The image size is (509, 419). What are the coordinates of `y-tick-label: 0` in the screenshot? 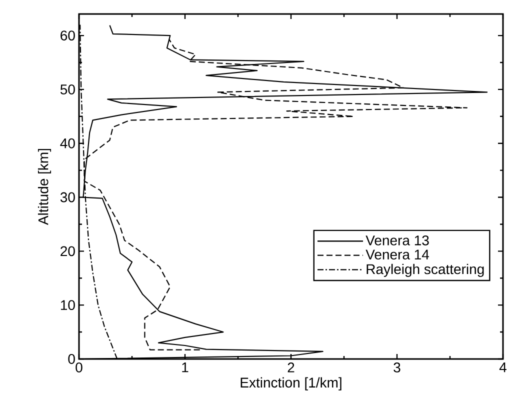 It's located at (71, 359).